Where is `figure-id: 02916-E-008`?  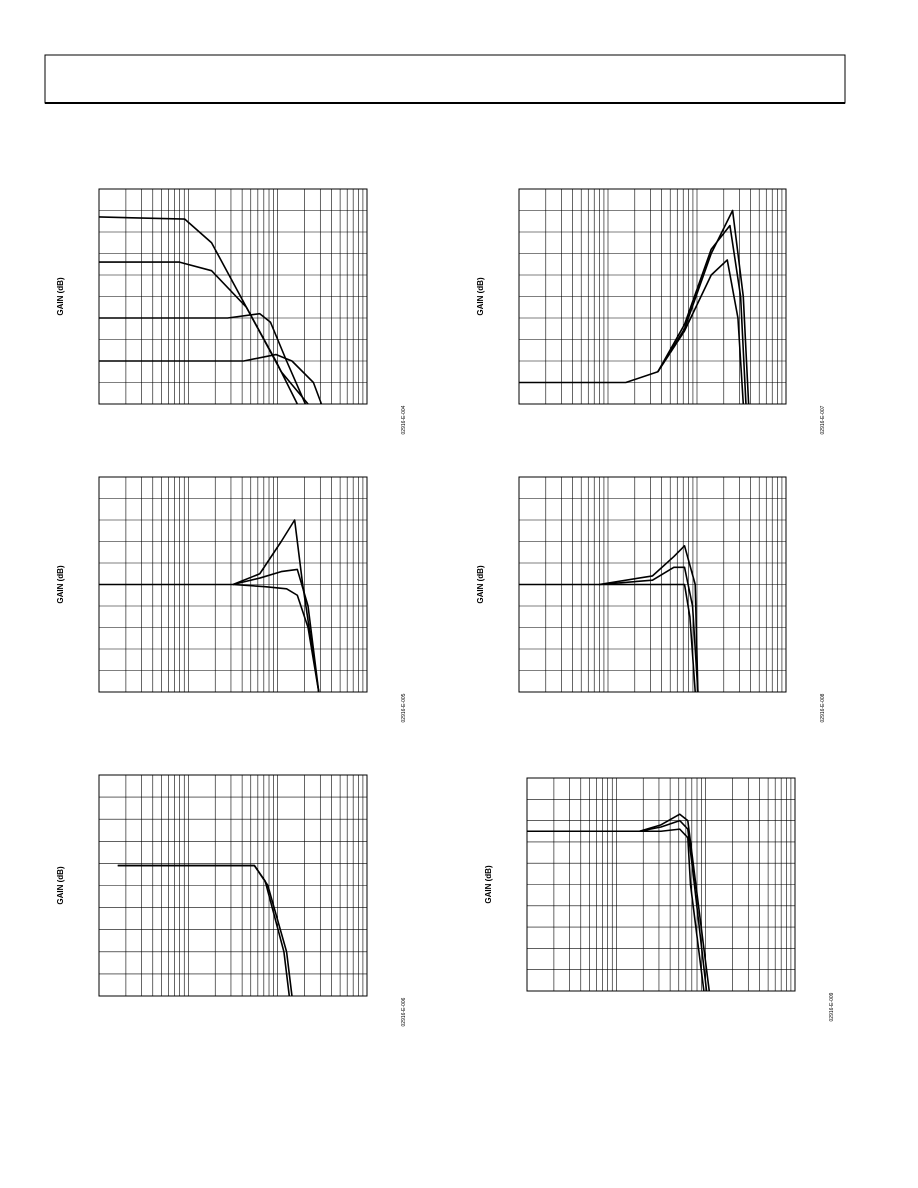
figure-id: 02916-E-008 is located at coordinates (823, 707).